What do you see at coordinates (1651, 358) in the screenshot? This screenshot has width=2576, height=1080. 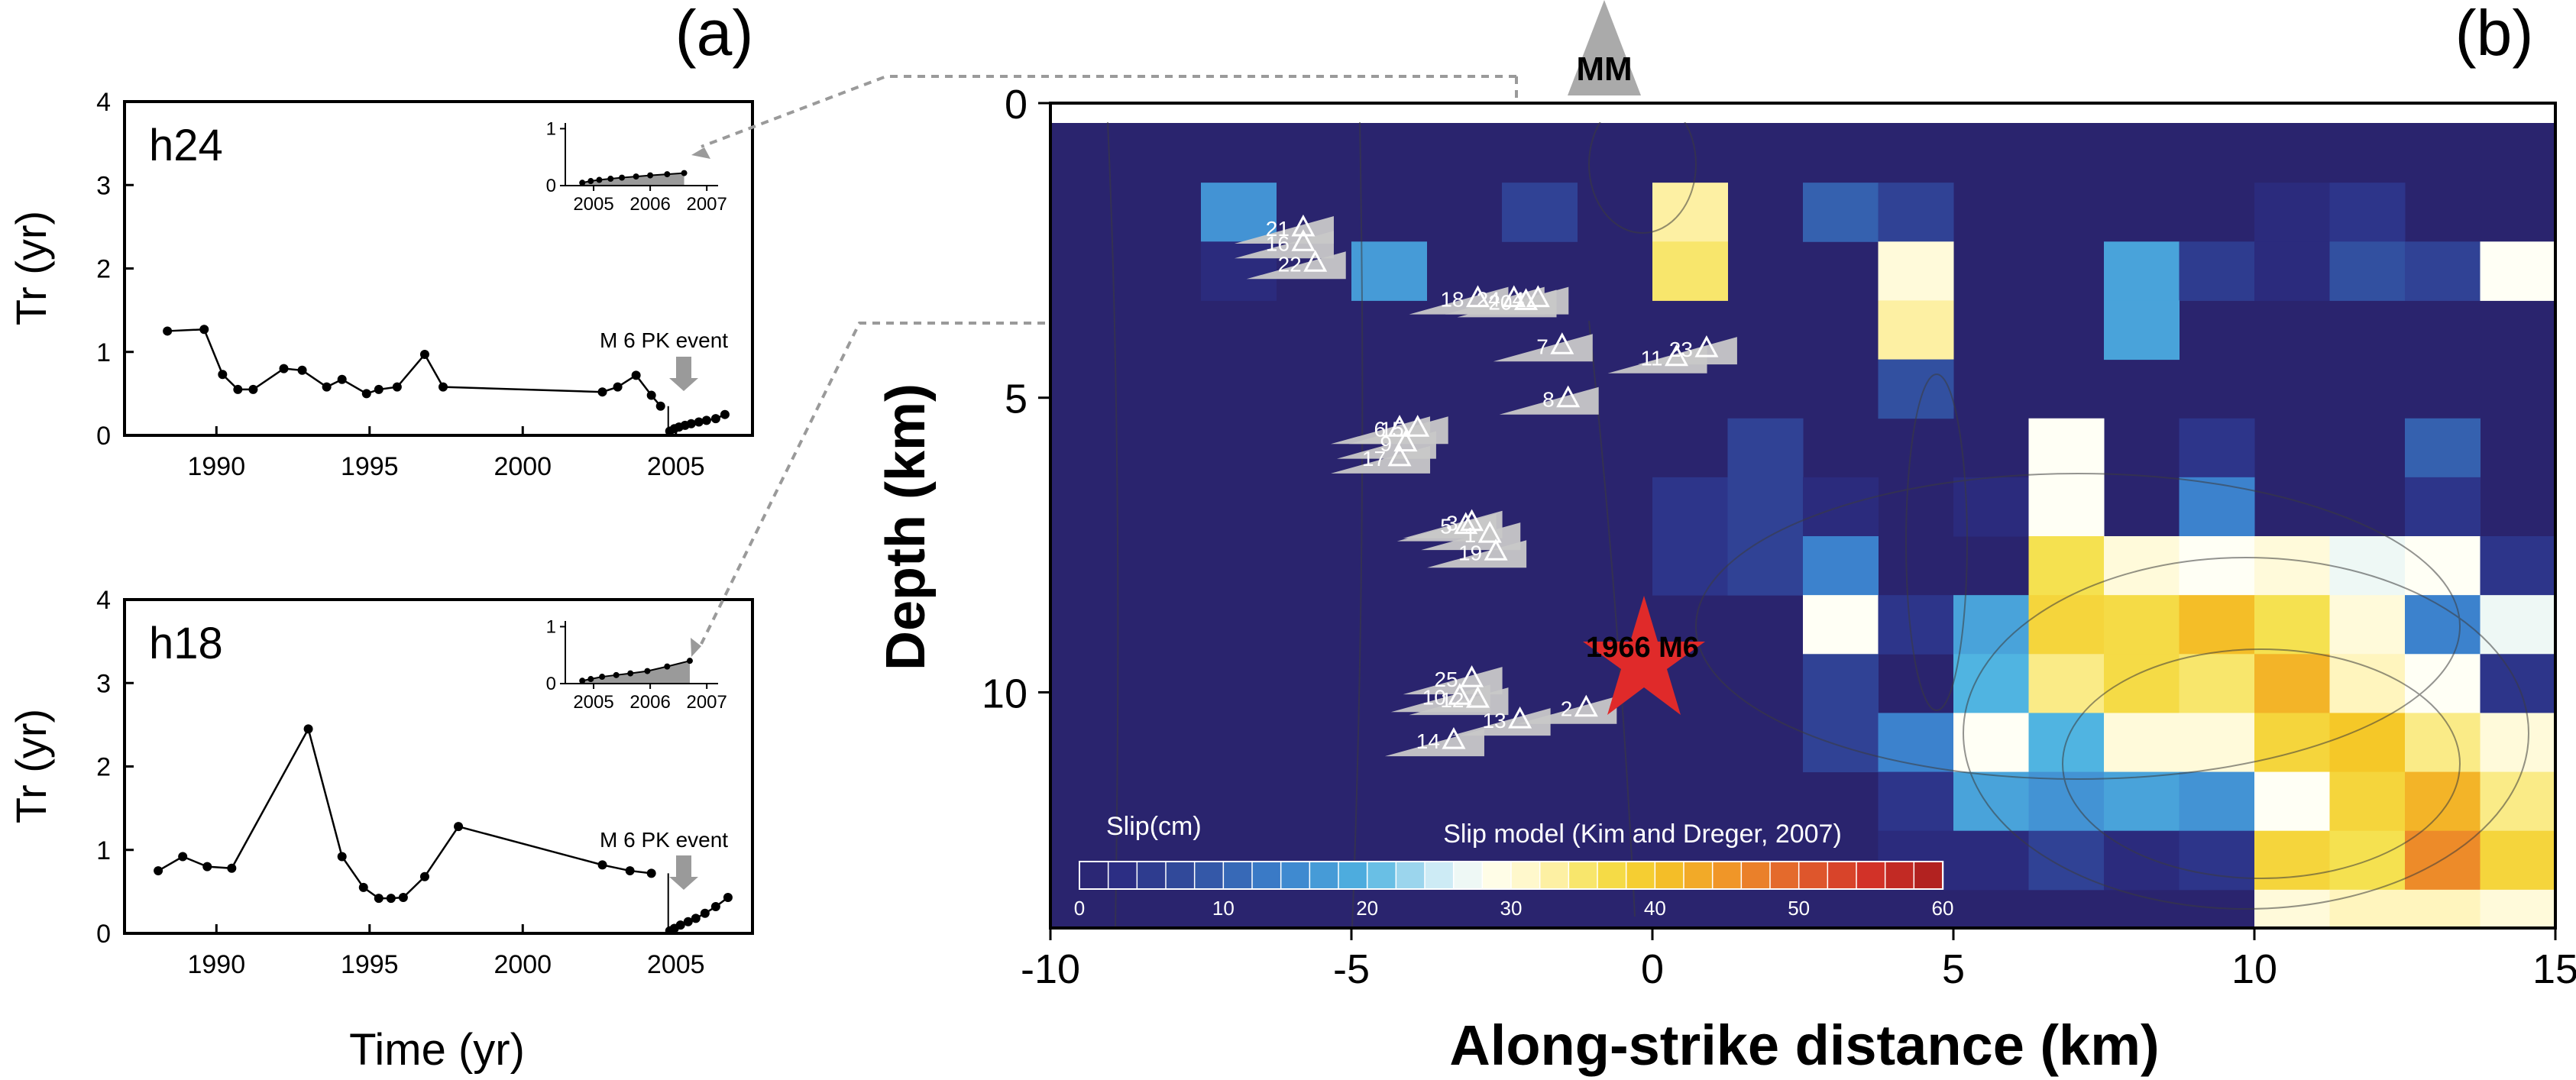 I see `repeater-label: 11` at bounding box center [1651, 358].